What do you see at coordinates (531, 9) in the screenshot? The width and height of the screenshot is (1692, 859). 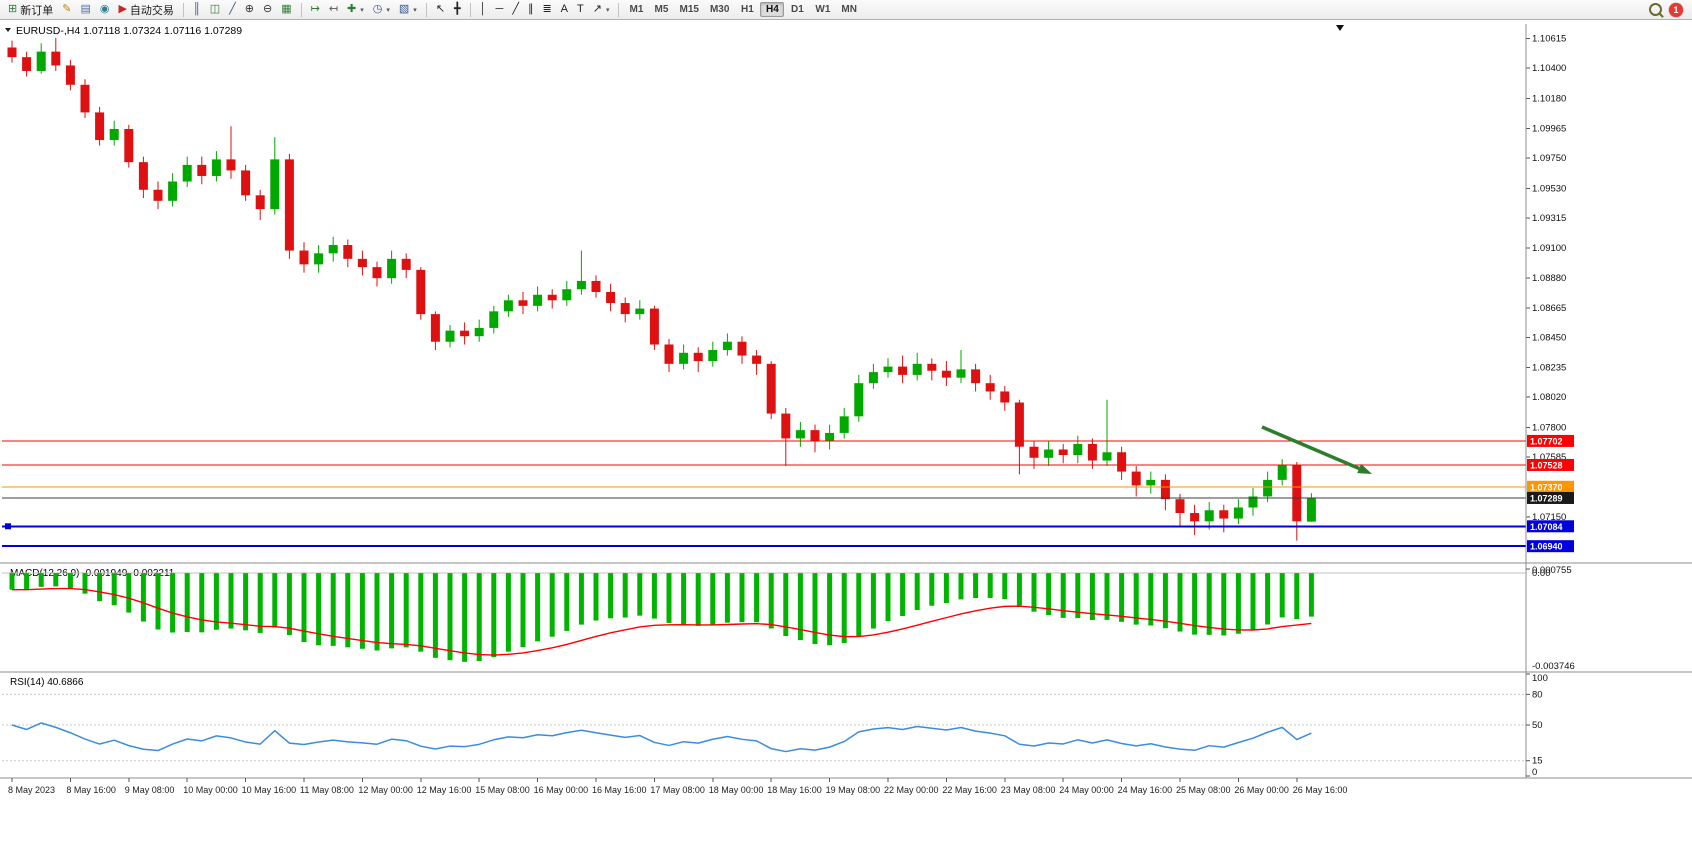 I see `equidistant-channel-button: ∥` at bounding box center [531, 9].